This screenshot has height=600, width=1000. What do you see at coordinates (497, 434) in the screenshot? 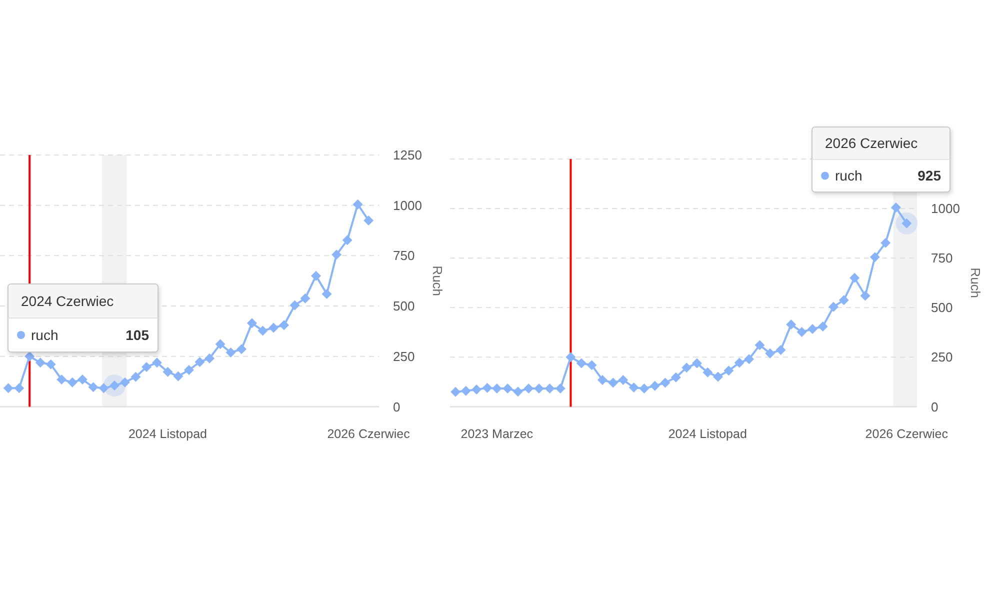
I see `x-tick-label: 2023 Marzec` at bounding box center [497, 434].